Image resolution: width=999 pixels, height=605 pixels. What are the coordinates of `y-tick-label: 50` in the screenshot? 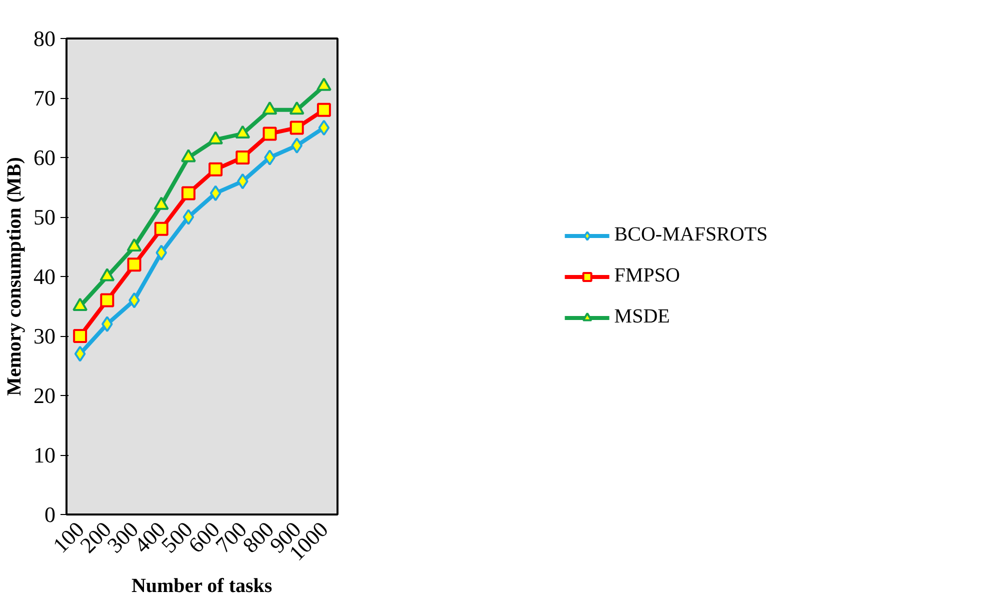 It's located at (45, 217).